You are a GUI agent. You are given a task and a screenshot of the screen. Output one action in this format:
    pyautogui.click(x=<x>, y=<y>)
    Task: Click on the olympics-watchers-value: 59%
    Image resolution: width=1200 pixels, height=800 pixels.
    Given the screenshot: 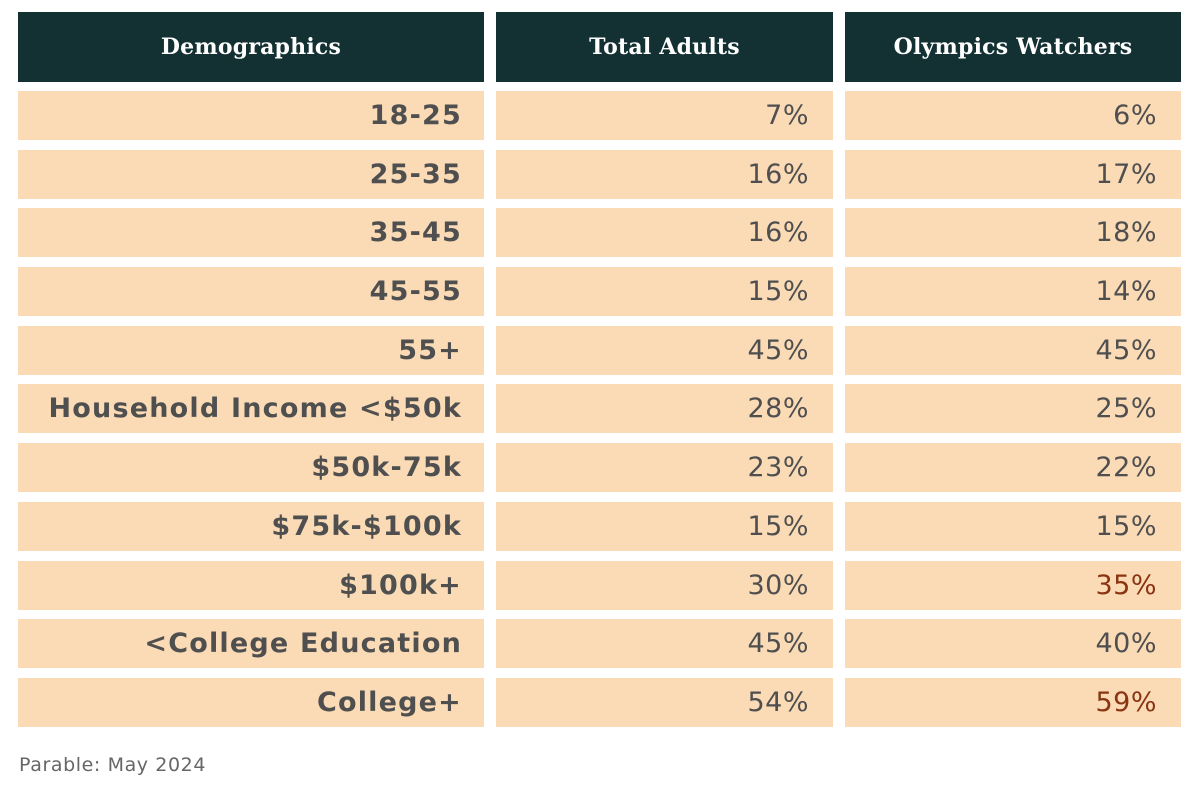 What is the action you would take?
    pyautogui.click(x=1013, y=702)
    